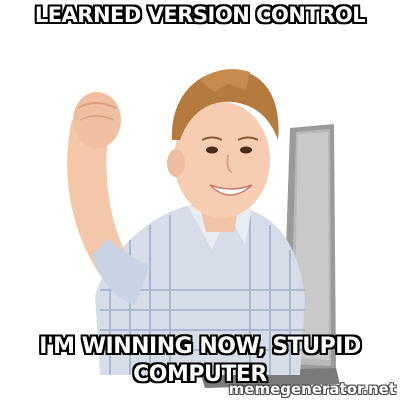 Image resolution: width=400 pixels, height=400 pixels. I want to click on watermark: memegenerator.net, so click(312, 389).